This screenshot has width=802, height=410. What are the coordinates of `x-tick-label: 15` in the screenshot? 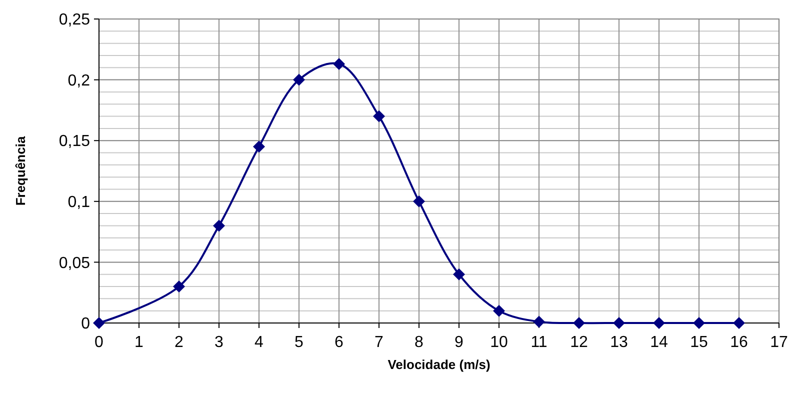 It's located at (699, 342).